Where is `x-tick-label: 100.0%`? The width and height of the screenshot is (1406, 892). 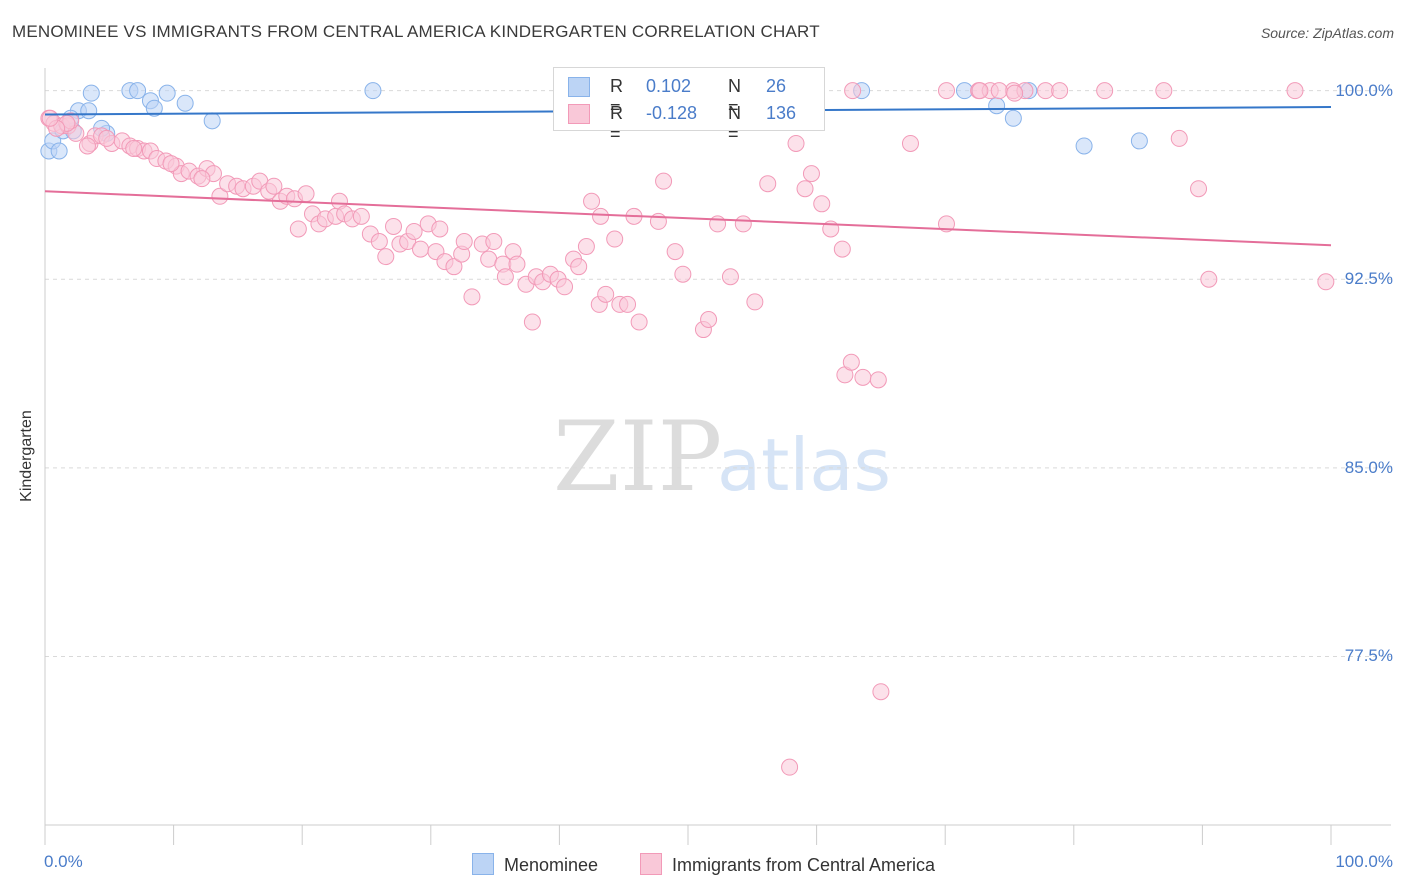
x-tick-label: 100.0% is located at coordinates (1364, 861).